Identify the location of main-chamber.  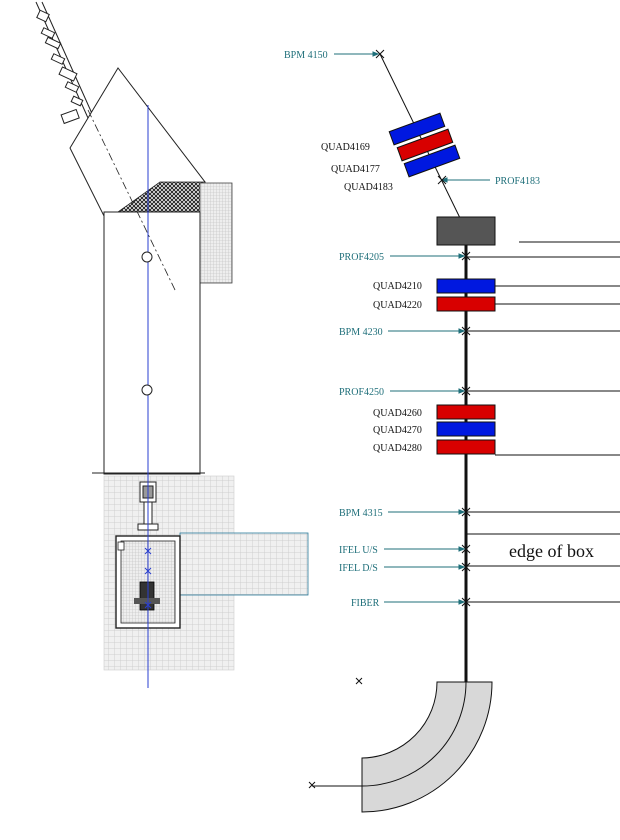
(152, 343).